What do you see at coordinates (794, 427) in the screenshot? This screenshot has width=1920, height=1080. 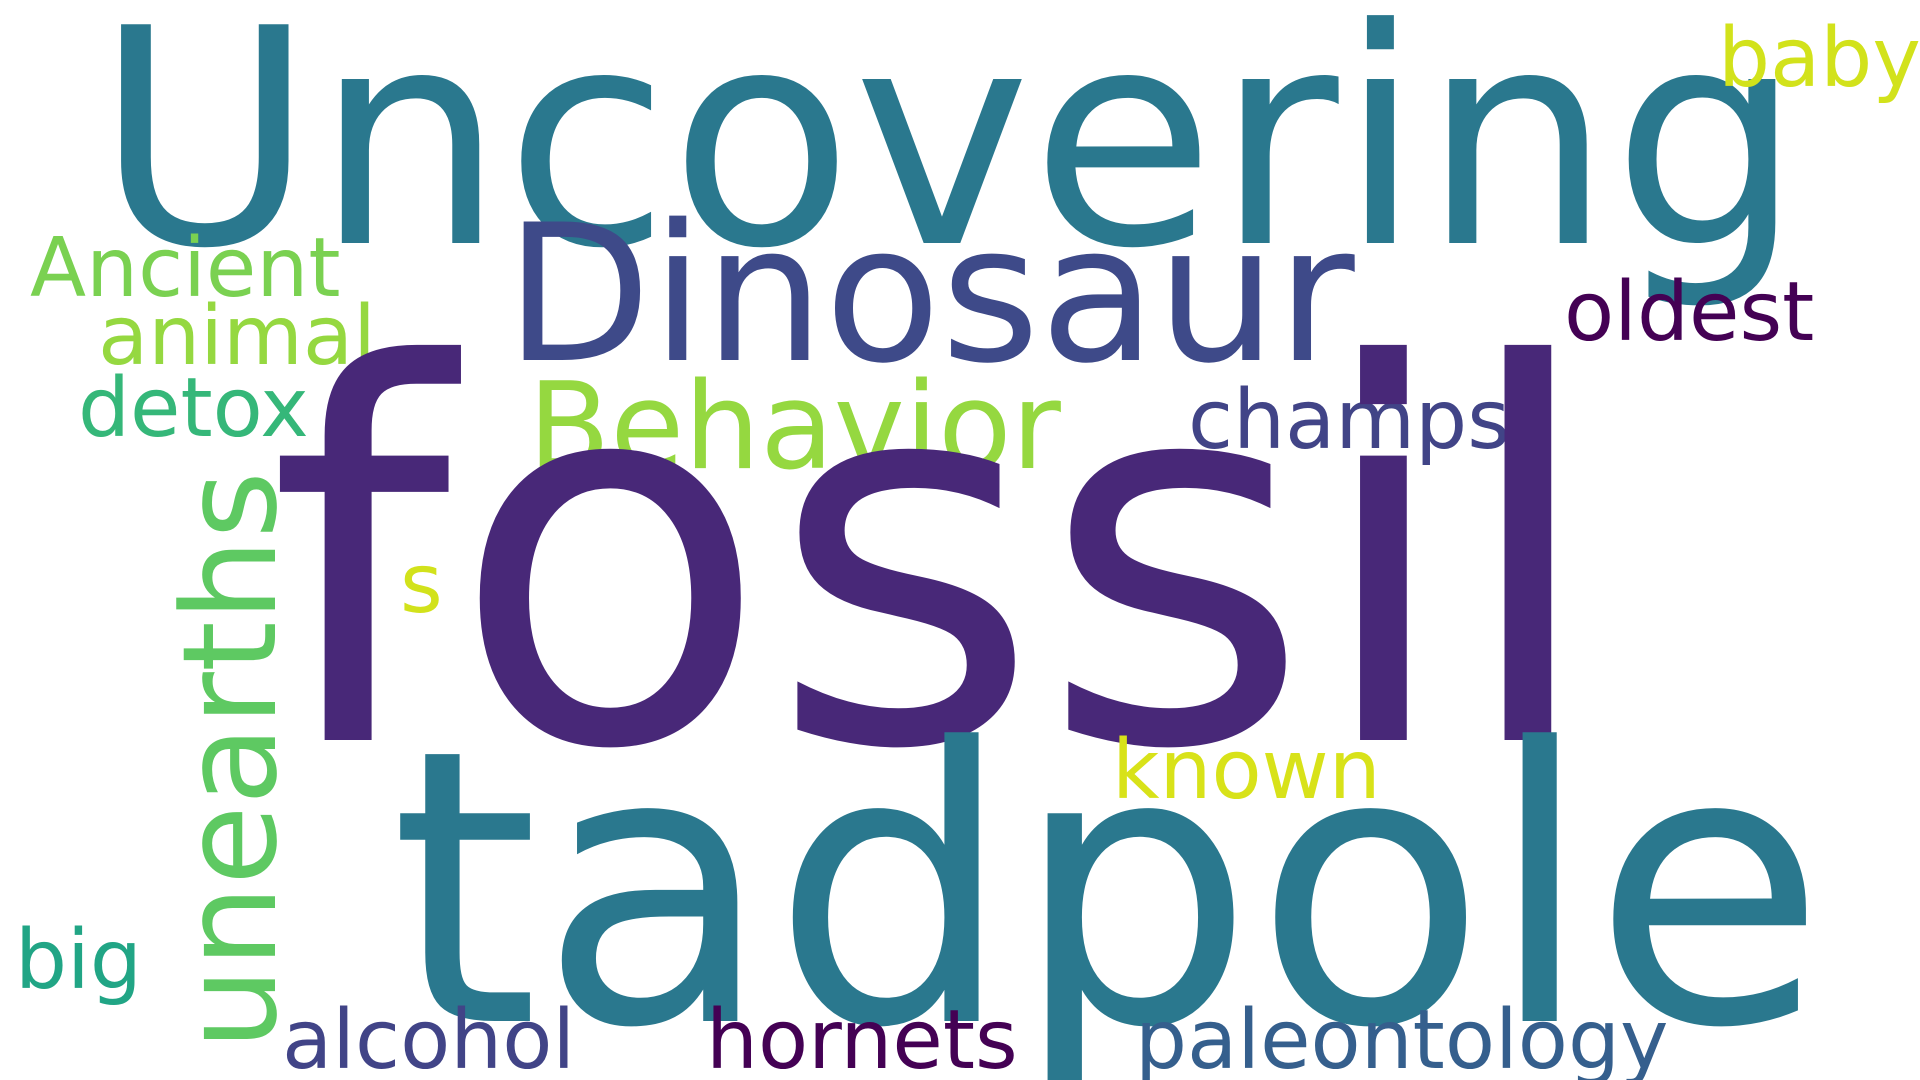 I see `word-behavior: Behavior` at bounding box center [794, 427].